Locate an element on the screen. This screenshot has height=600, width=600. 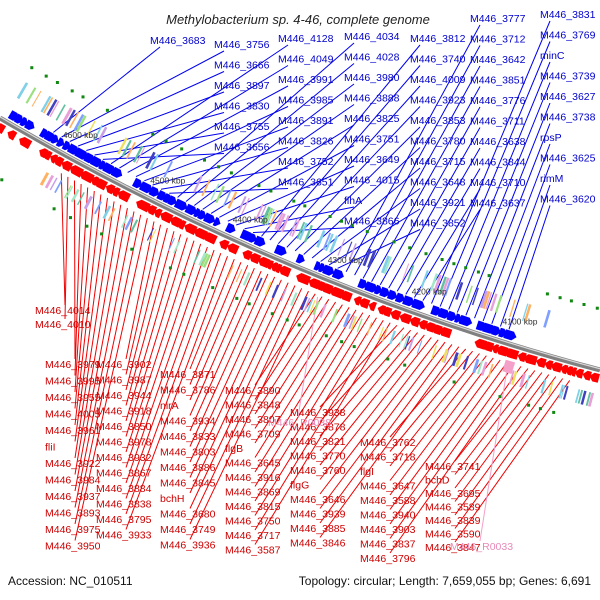
reverse-gene-label: M446_3938 is located at coordinates (318, 413).